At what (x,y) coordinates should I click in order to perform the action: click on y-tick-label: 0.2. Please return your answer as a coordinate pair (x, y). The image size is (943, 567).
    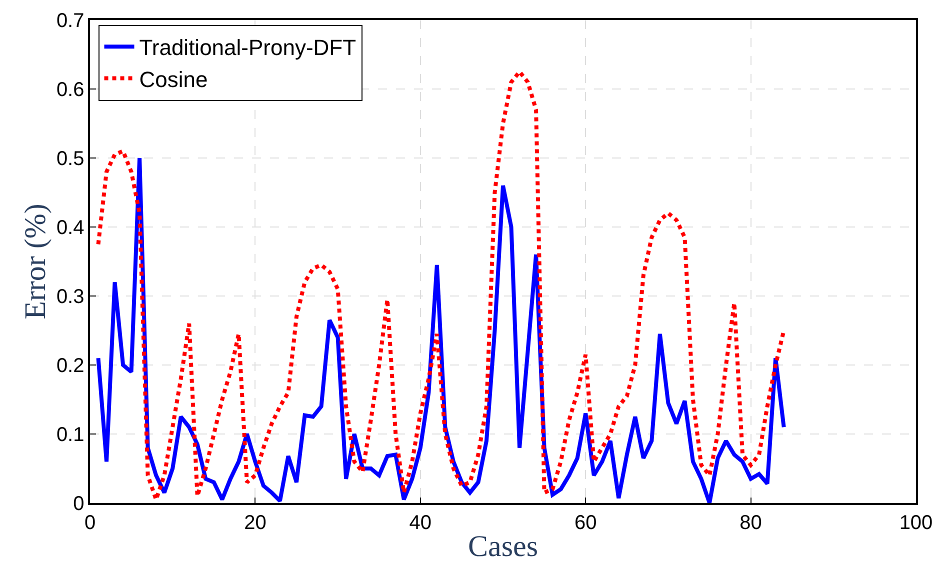
    Looking at the image, I should click on (70, 366).